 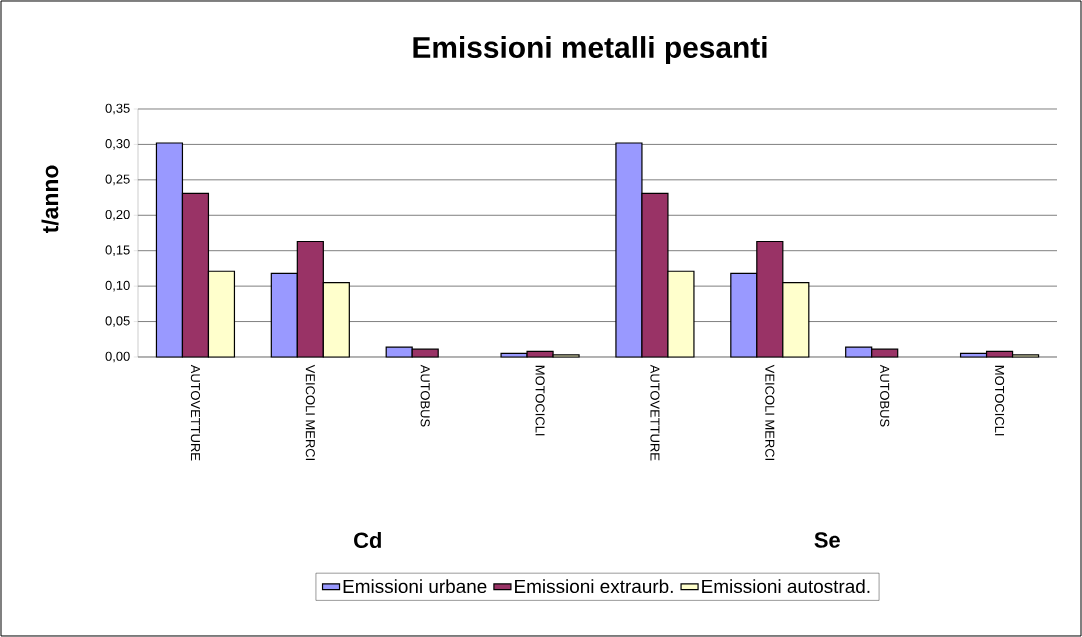 What do you see at coordinates (590, 50) in the screenshot?
I see `chart-title: Emissioni metalli pesanti` at bounding box center [590, 50].